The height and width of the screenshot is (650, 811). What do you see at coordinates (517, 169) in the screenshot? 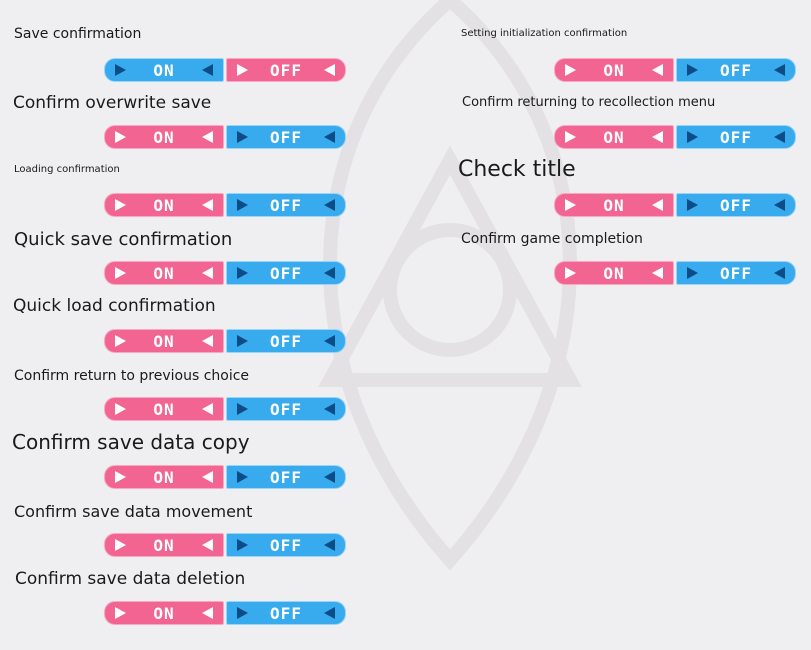
I see `setting-label: Check title` at bounding box center [517, 169].